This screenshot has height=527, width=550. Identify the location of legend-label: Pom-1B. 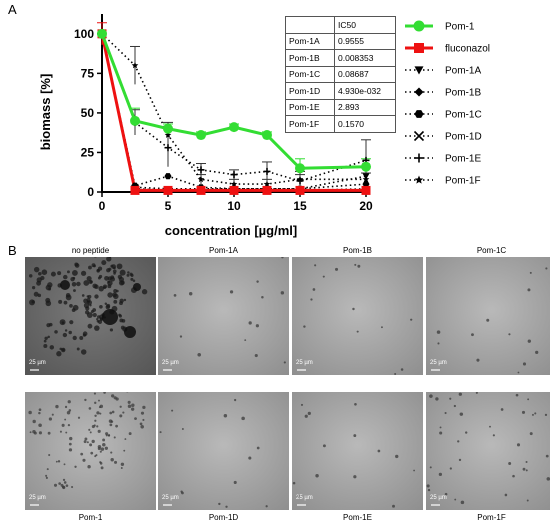
(463, 93).